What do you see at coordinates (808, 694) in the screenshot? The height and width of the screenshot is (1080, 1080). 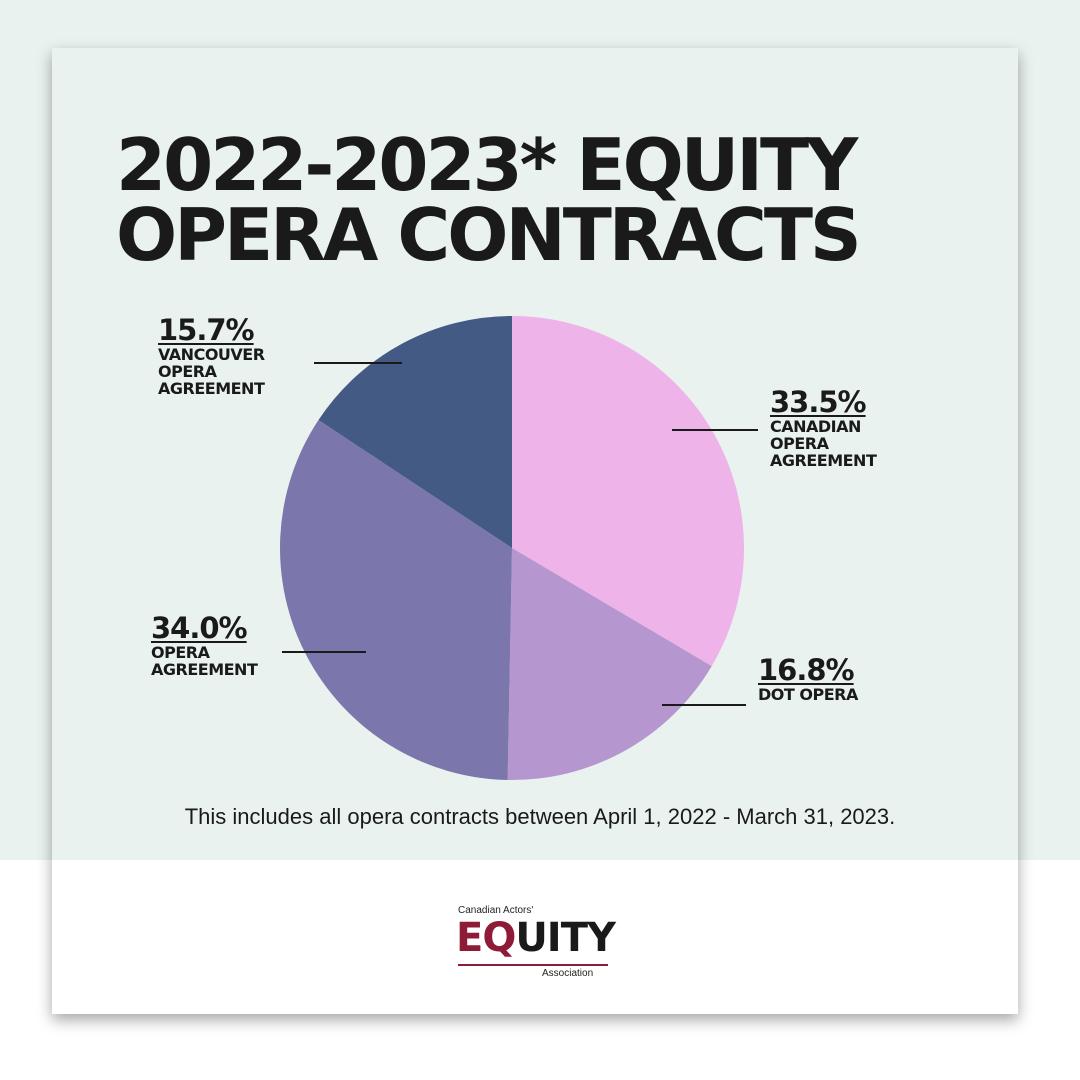 I see `slice-name-dot: DOT OPERA` at bounding box center [808, 694].